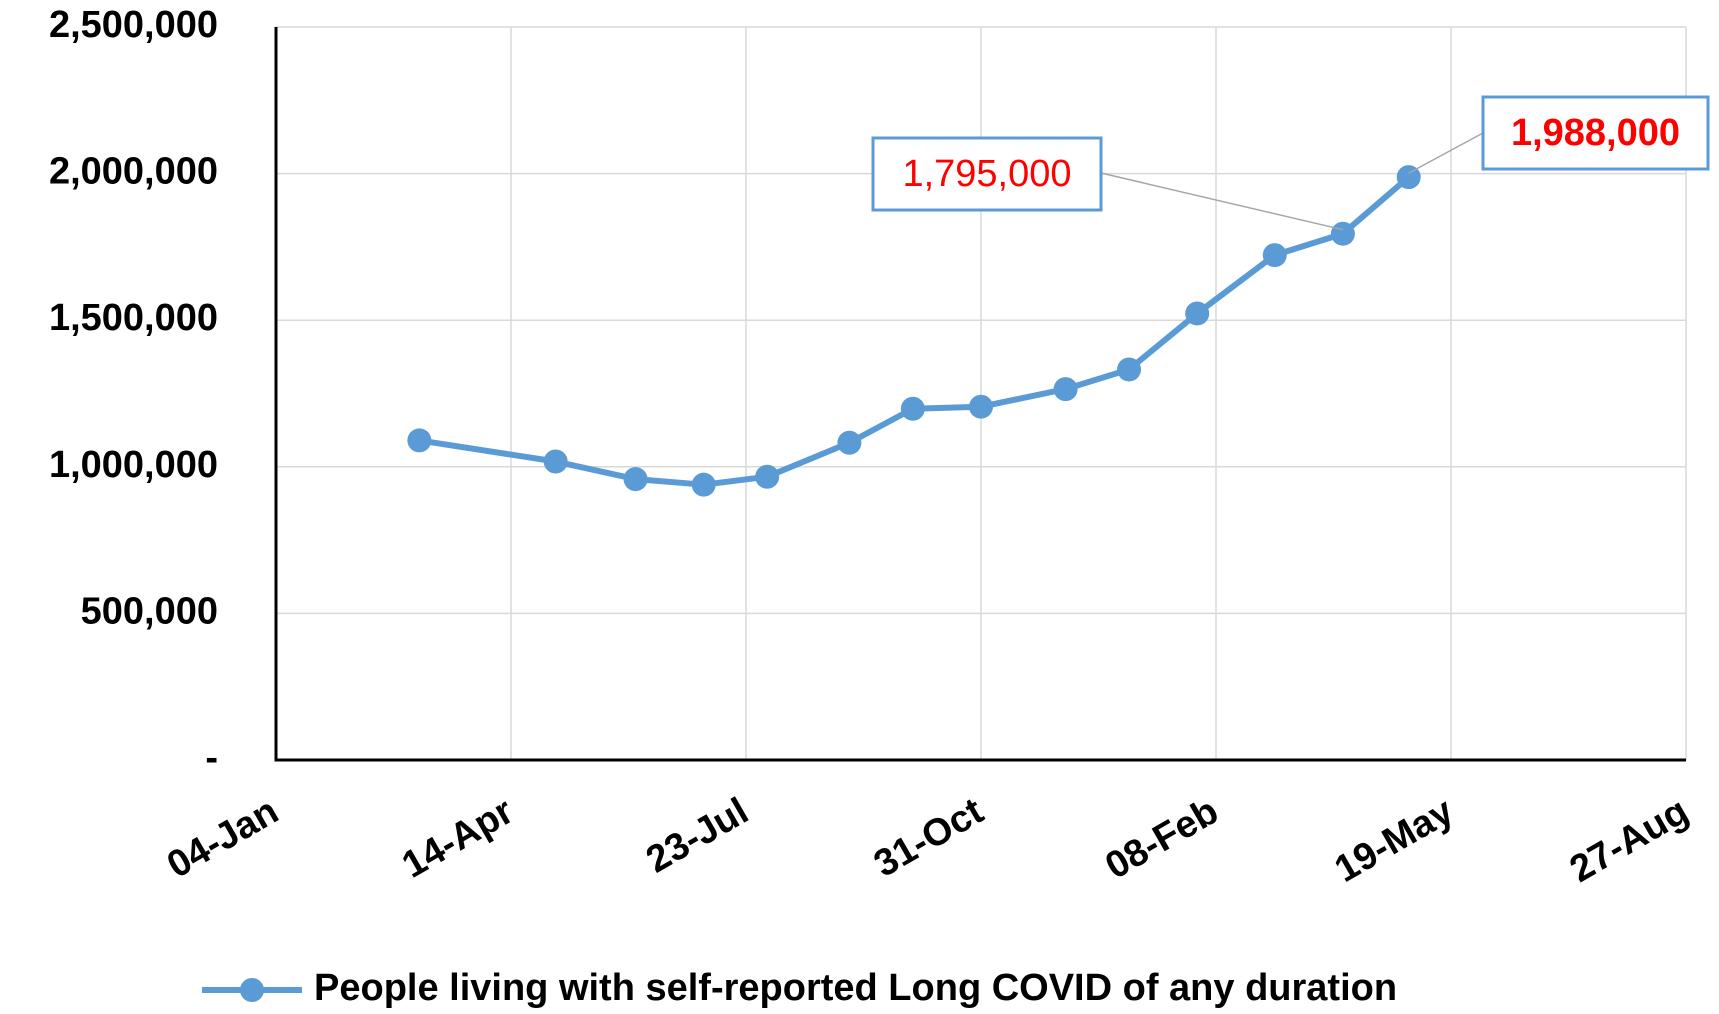 The height and width of the screenshot is (1014, 1719). What do you see at coordinates (697, 835) in the screenshot?
I see `x-tick-label: 23-Jul` at bounding box center [697, 835].